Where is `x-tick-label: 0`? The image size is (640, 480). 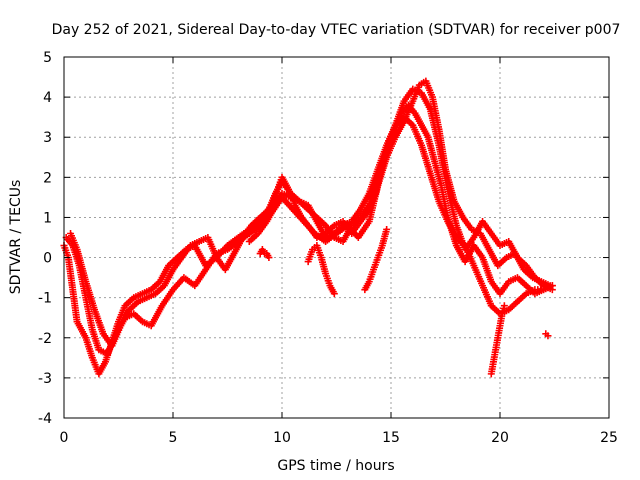 x-tick-label: 0 is located at coordinates (64, 438).